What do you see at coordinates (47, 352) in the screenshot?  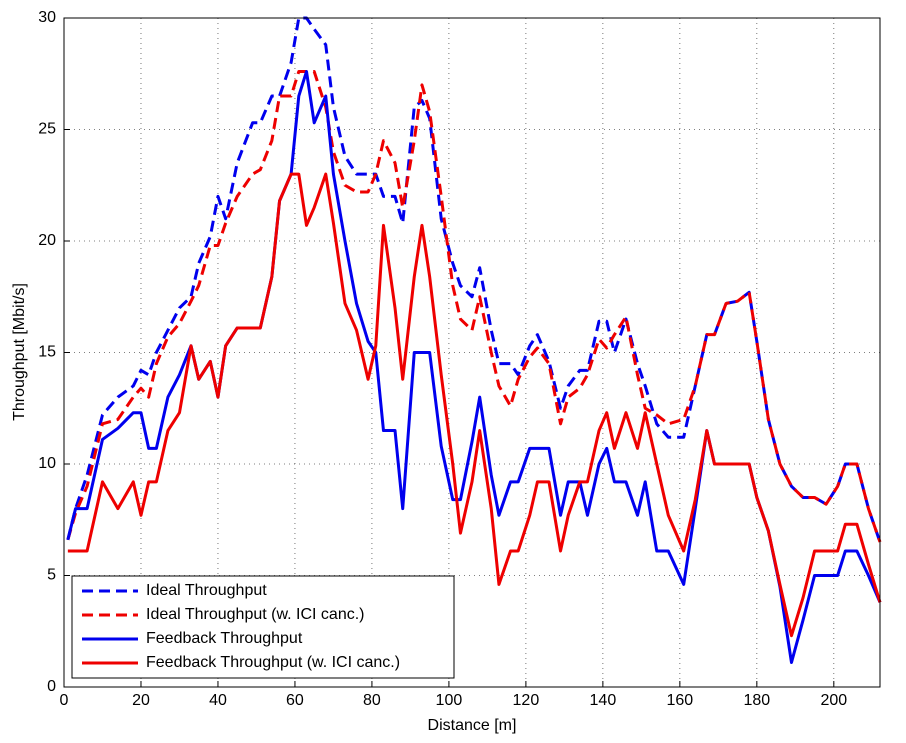 I see `y-tick-label: 15` at bounding box center [47, 352].